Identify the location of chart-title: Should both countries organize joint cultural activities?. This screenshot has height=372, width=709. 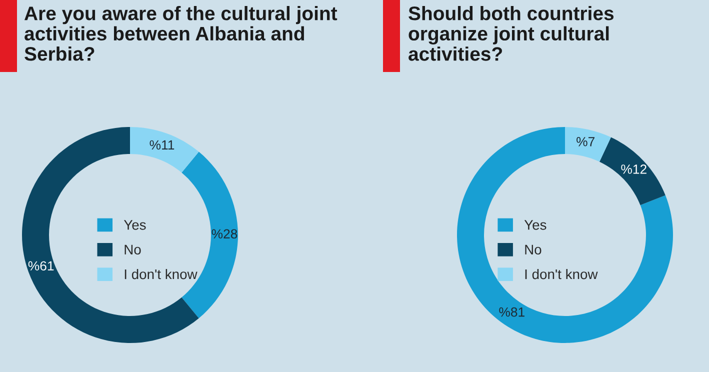
(511, 33).